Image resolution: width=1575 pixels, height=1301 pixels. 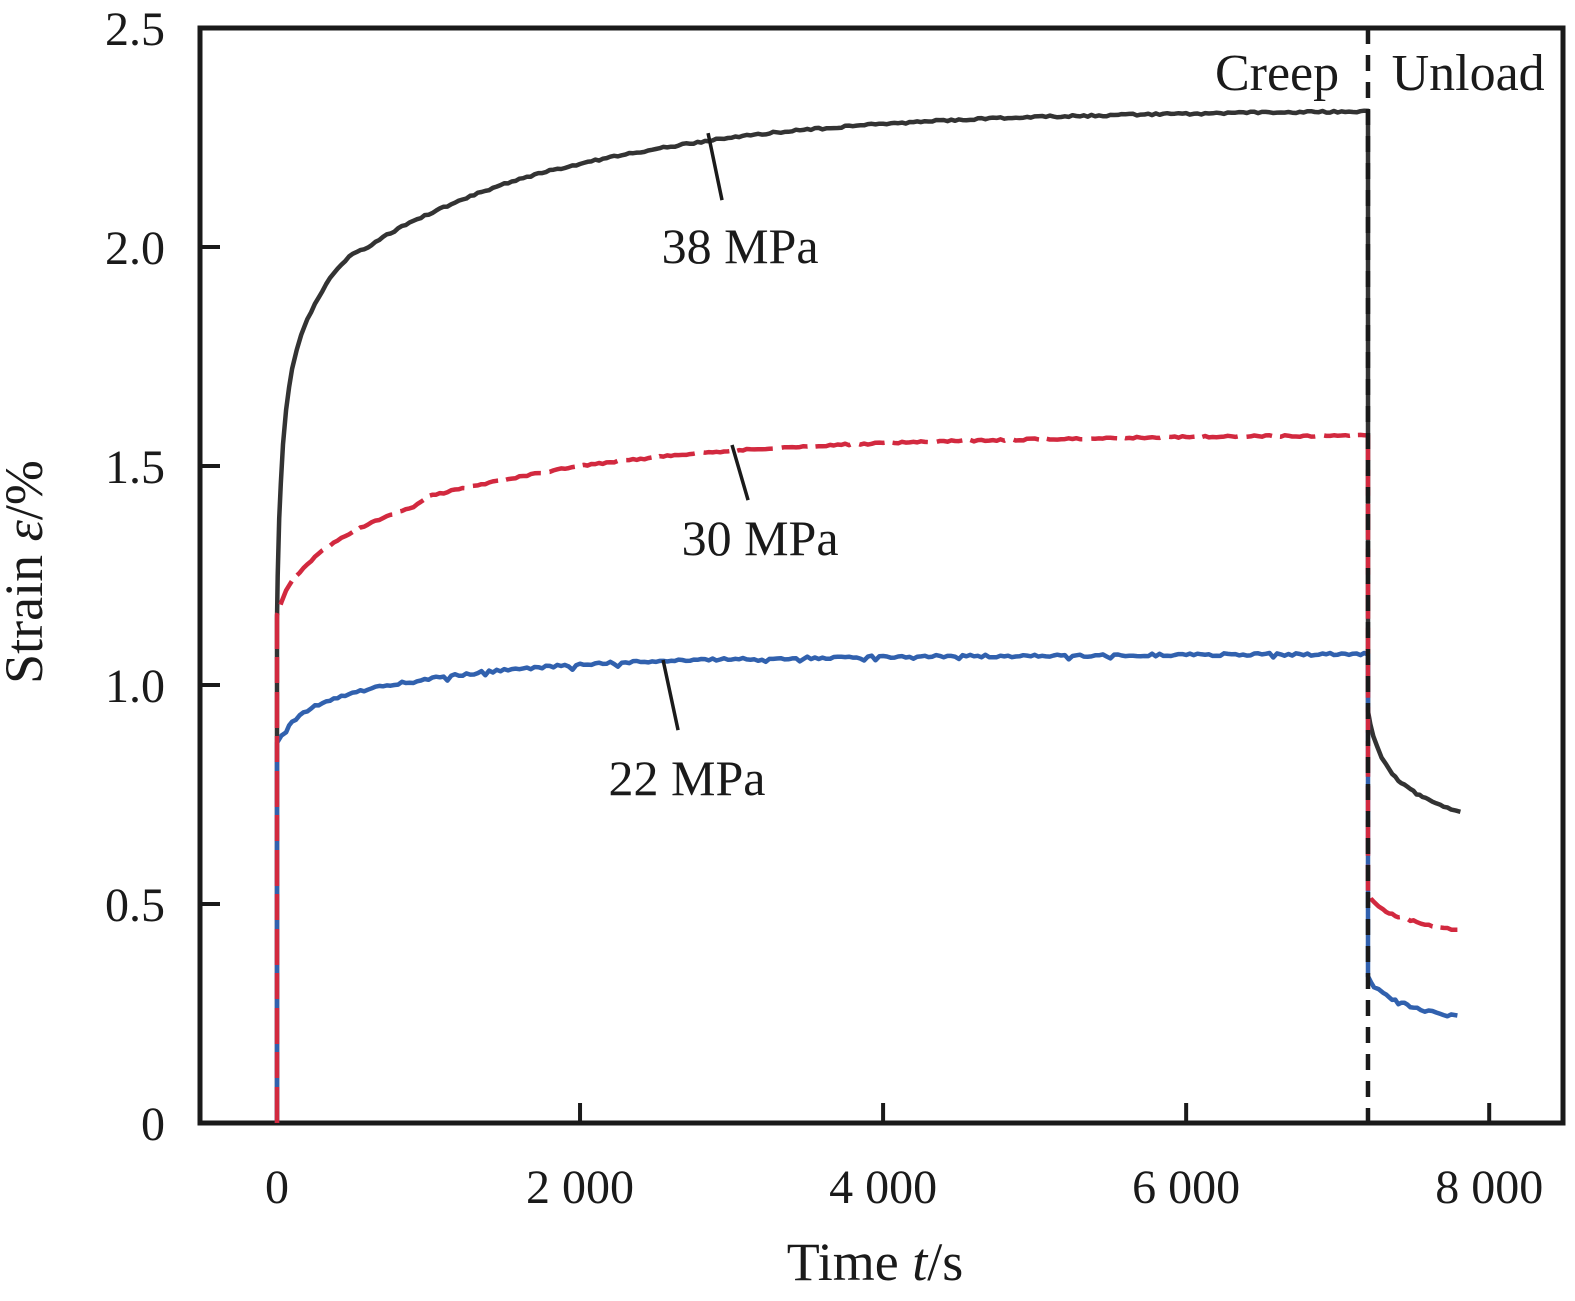 What do you see at coordinates (27, 572) in the screenshot?
I see `y-axis-title: Strain ε/%` at bounding box center [27, 572].